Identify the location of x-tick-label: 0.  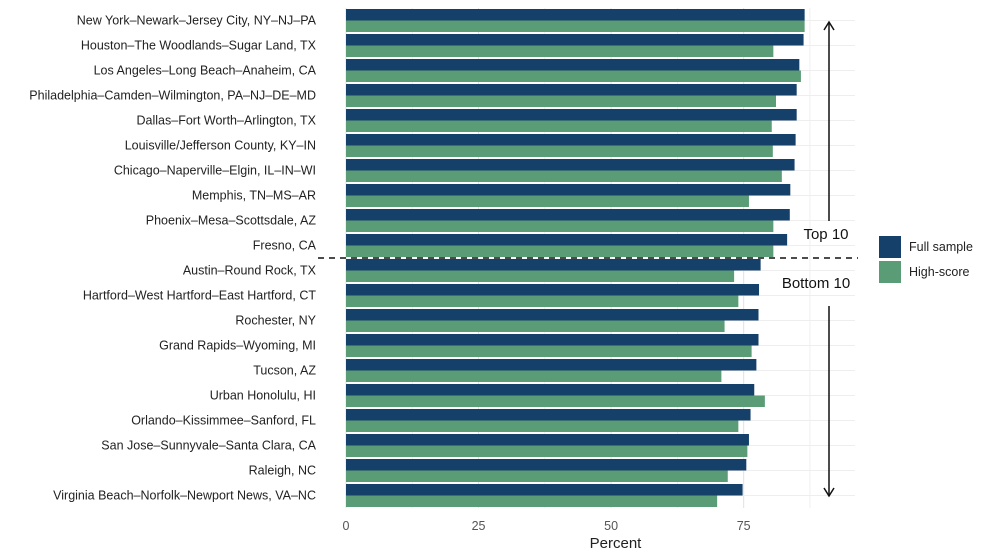
(346, 526).